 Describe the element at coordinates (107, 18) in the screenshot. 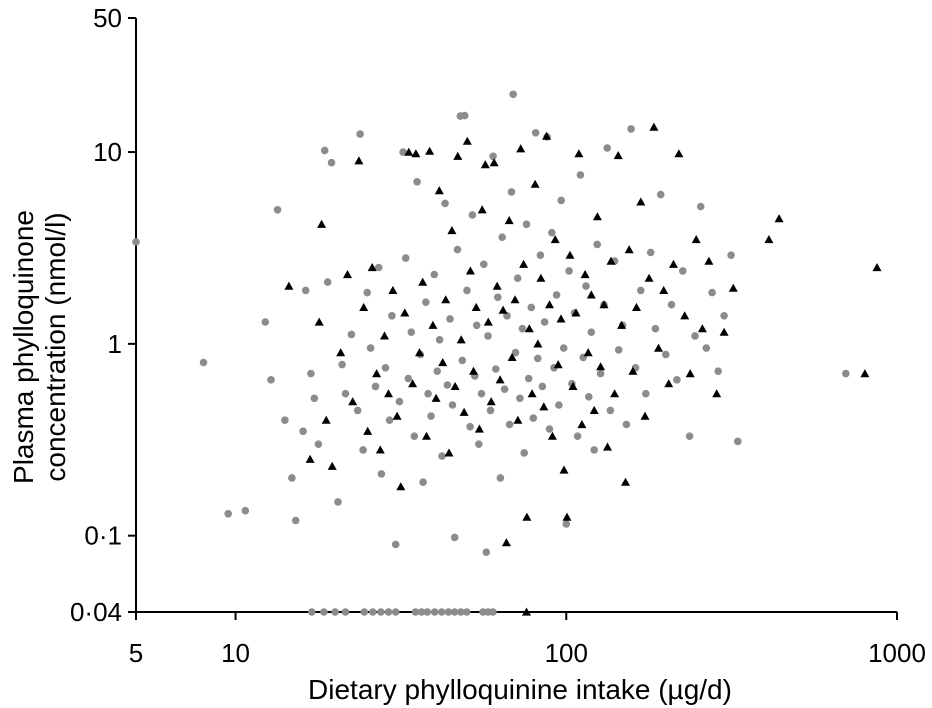

I see `y-tick-label: 50` at that location.